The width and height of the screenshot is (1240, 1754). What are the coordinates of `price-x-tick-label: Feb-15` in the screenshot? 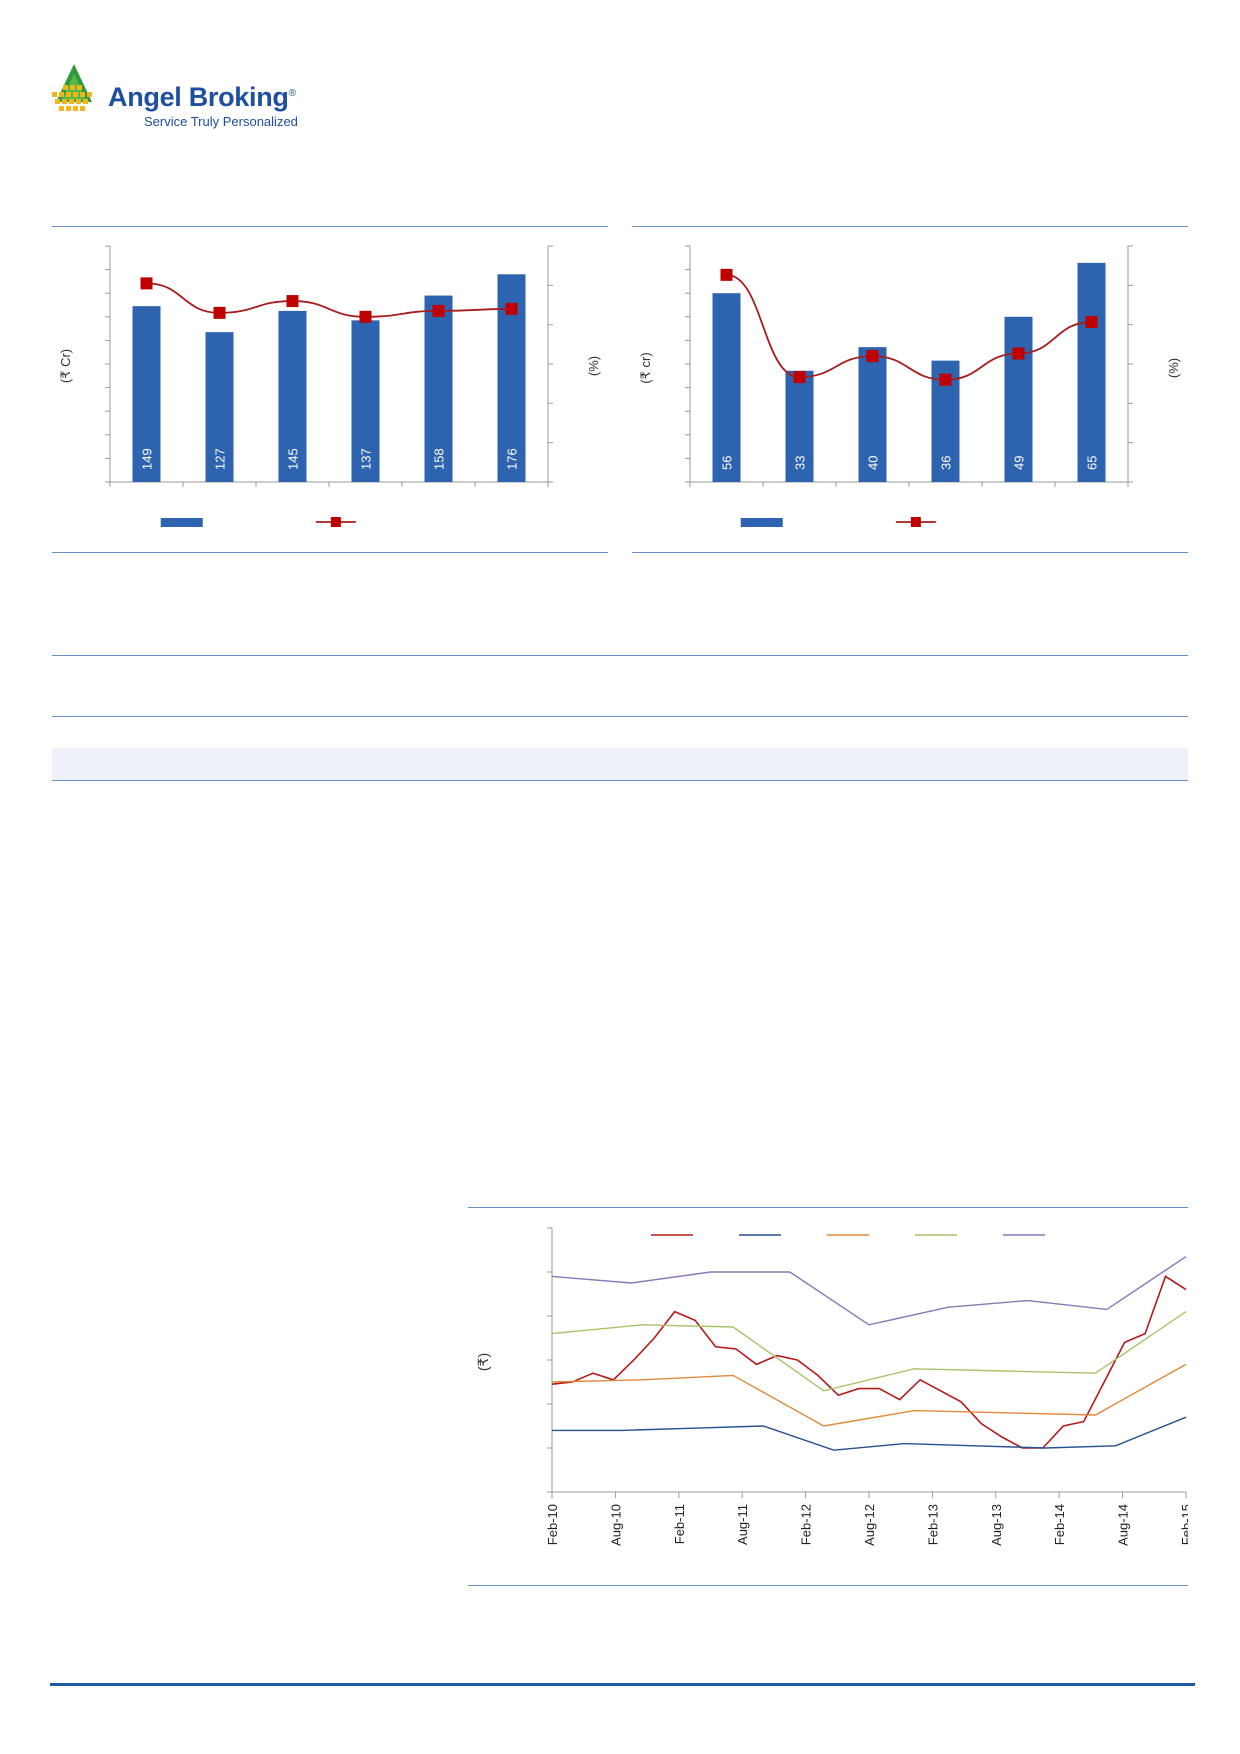 It's located at (1183, 1524).